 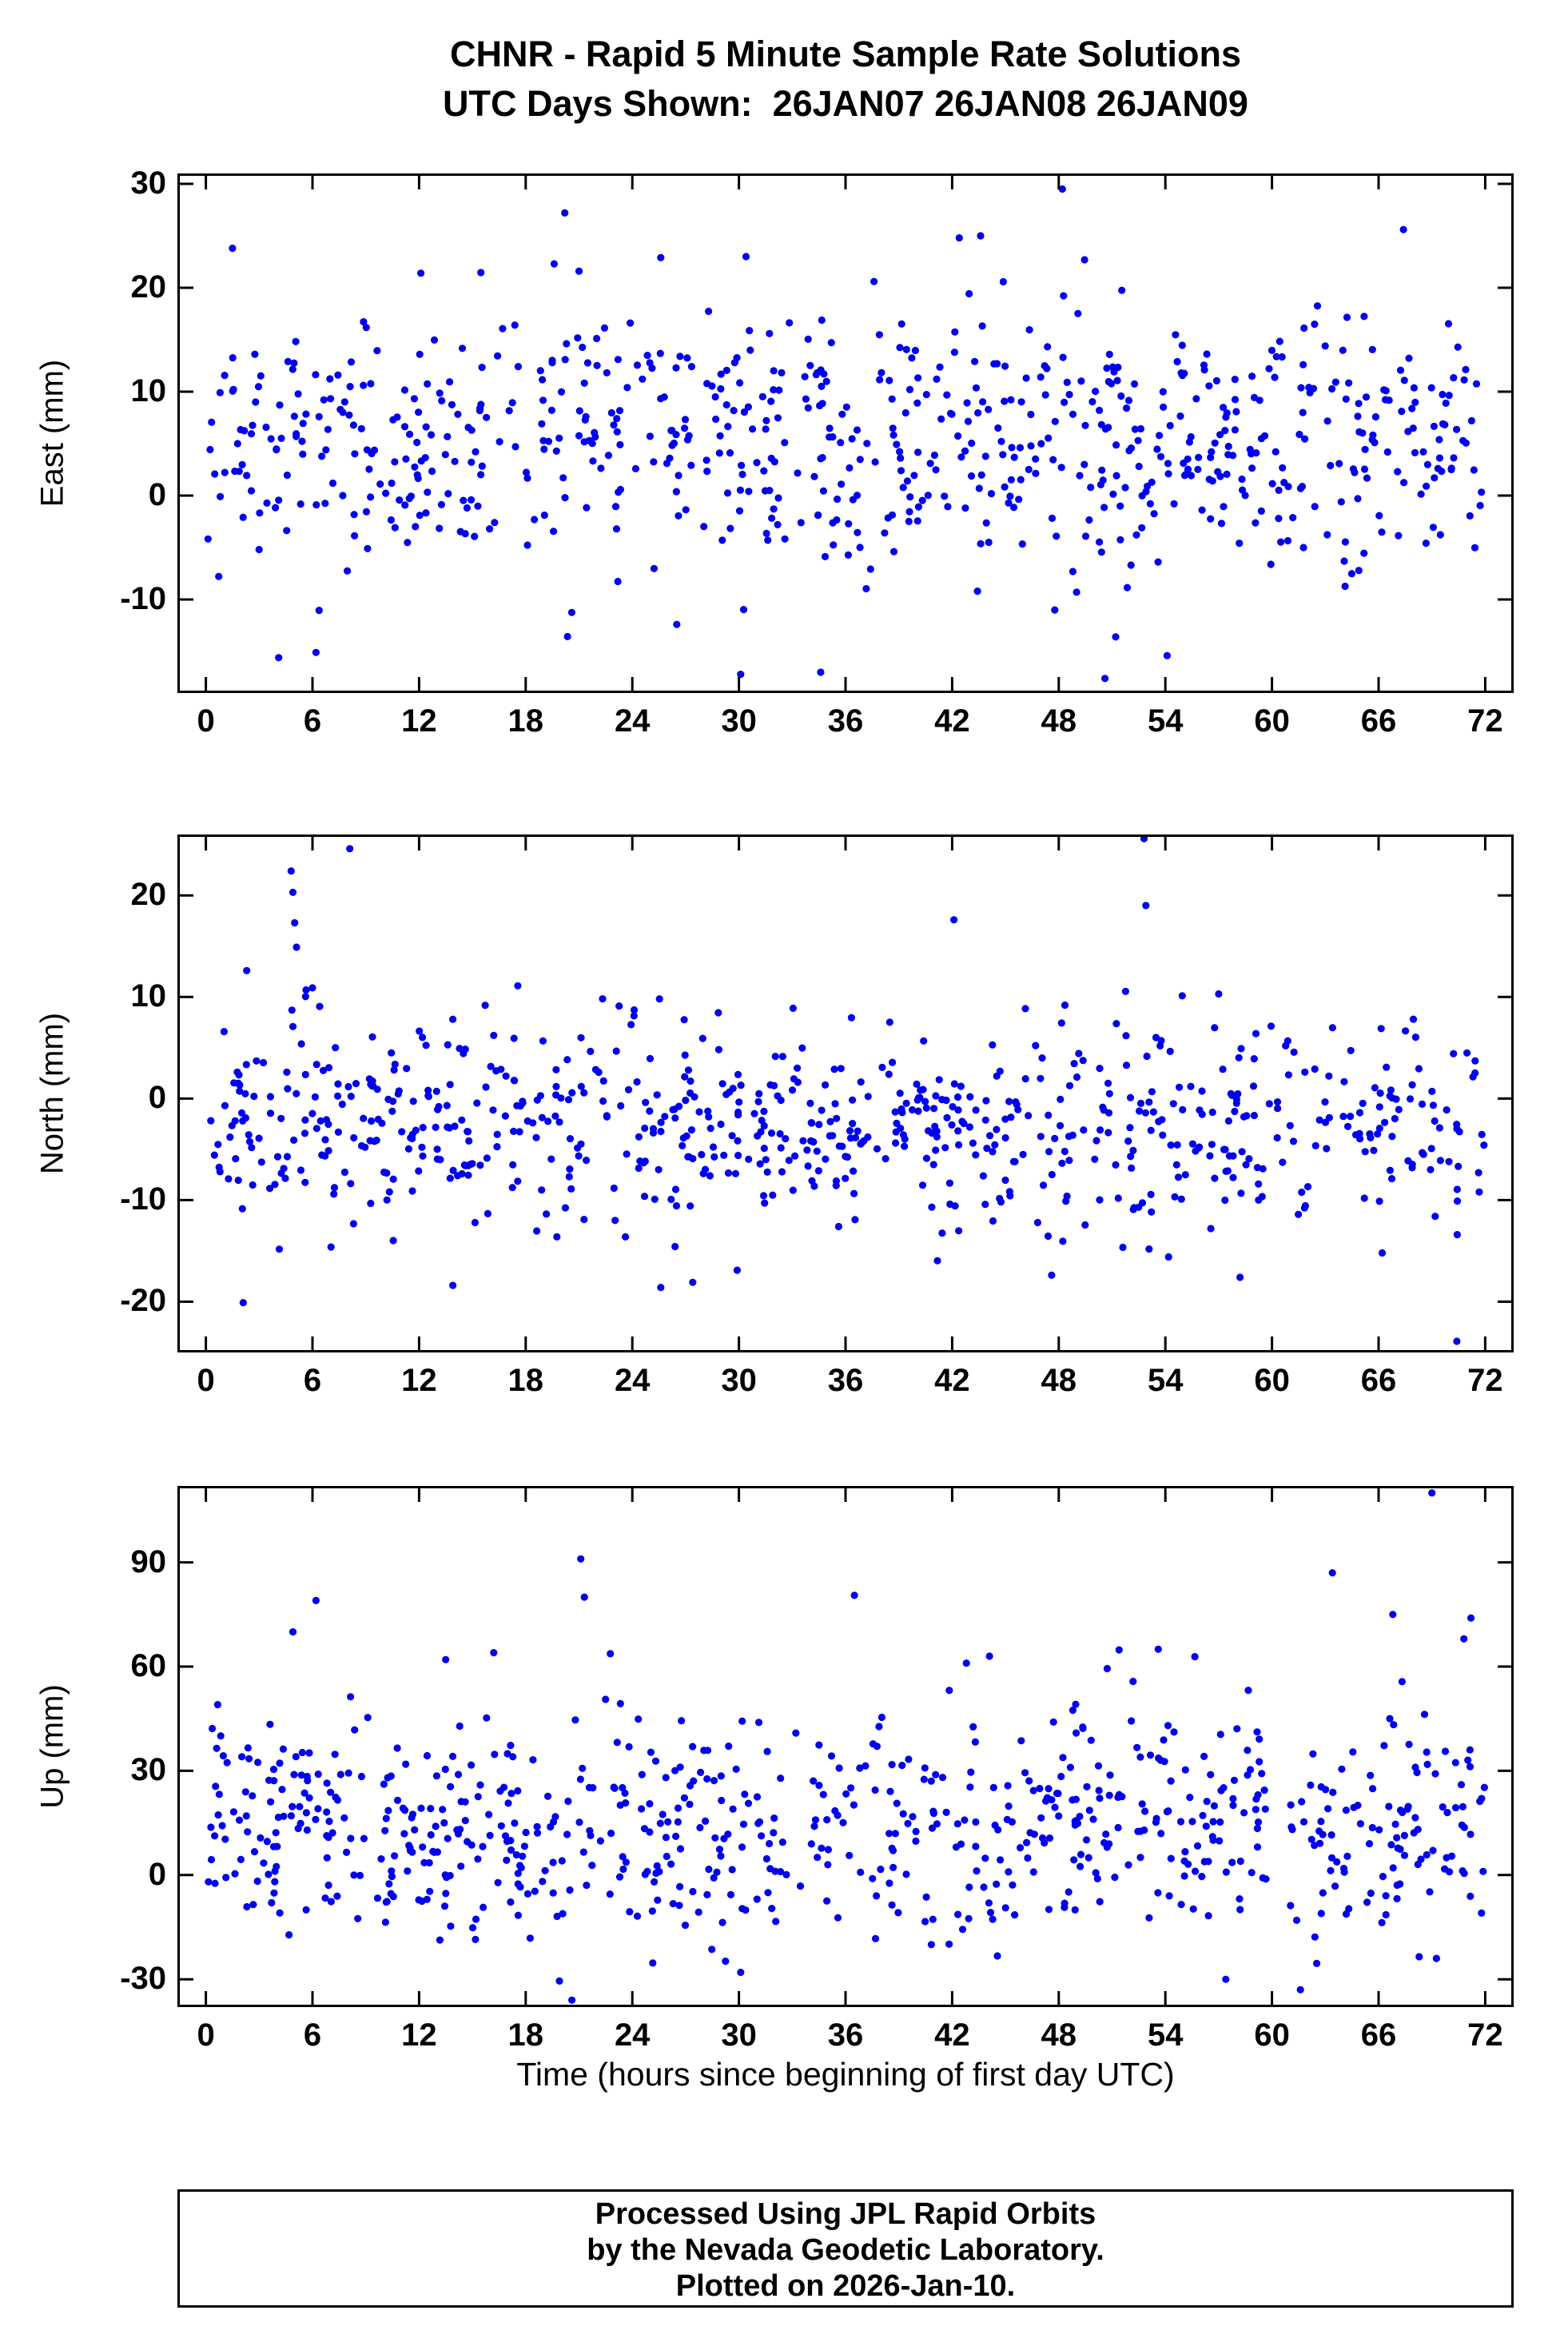 What do you see at coordinates (419, 721) in the screenshot?
I see `x-tick-label-east-12: 12` at bounding box center [419, 721].